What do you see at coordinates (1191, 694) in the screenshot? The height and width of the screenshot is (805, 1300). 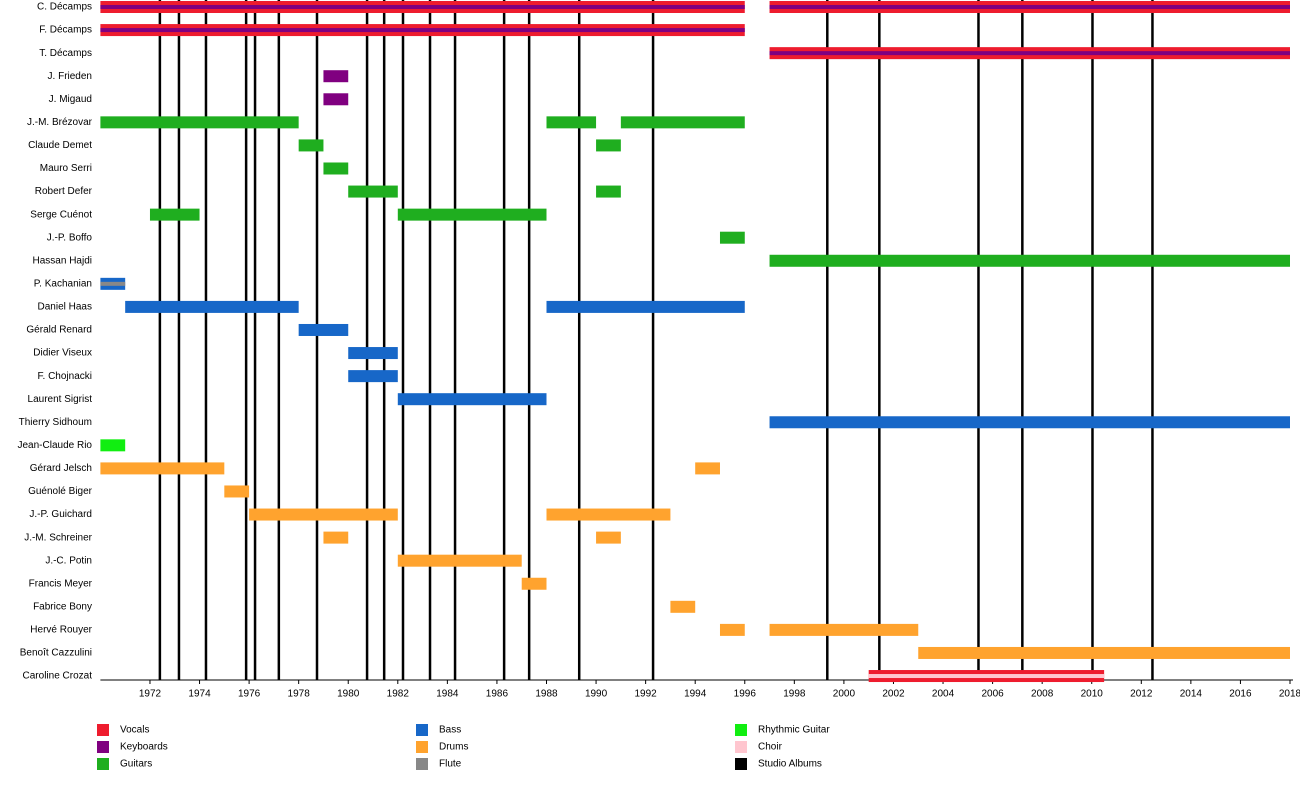 I see `x-tick-label: 2014` at bounding box center [1191, 694].